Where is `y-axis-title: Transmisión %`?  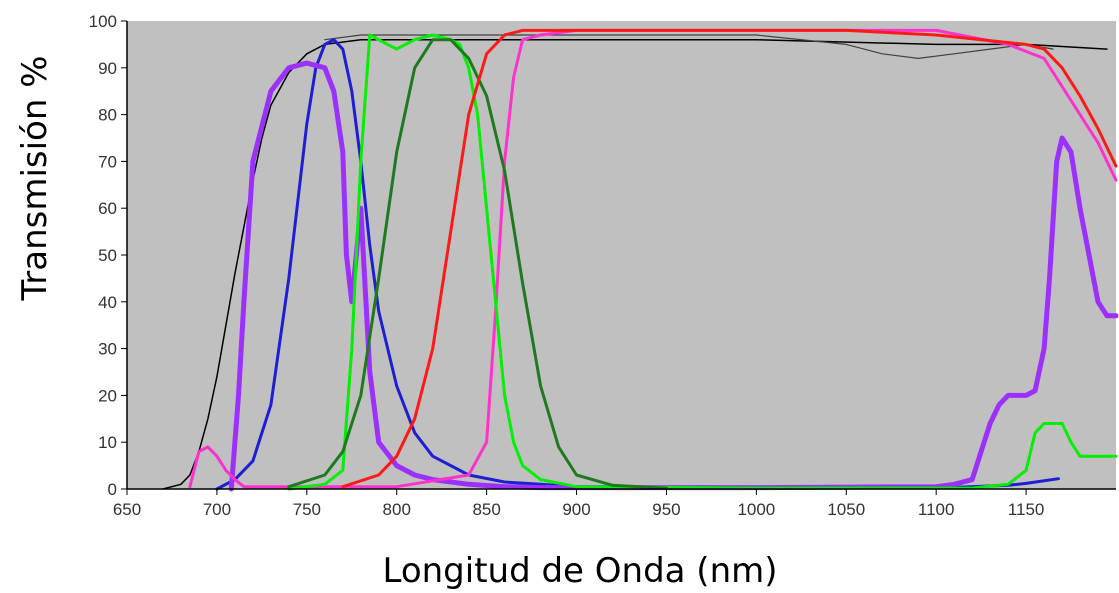 y-axis-title: Transmisión % is located at coordinates (35, 178).